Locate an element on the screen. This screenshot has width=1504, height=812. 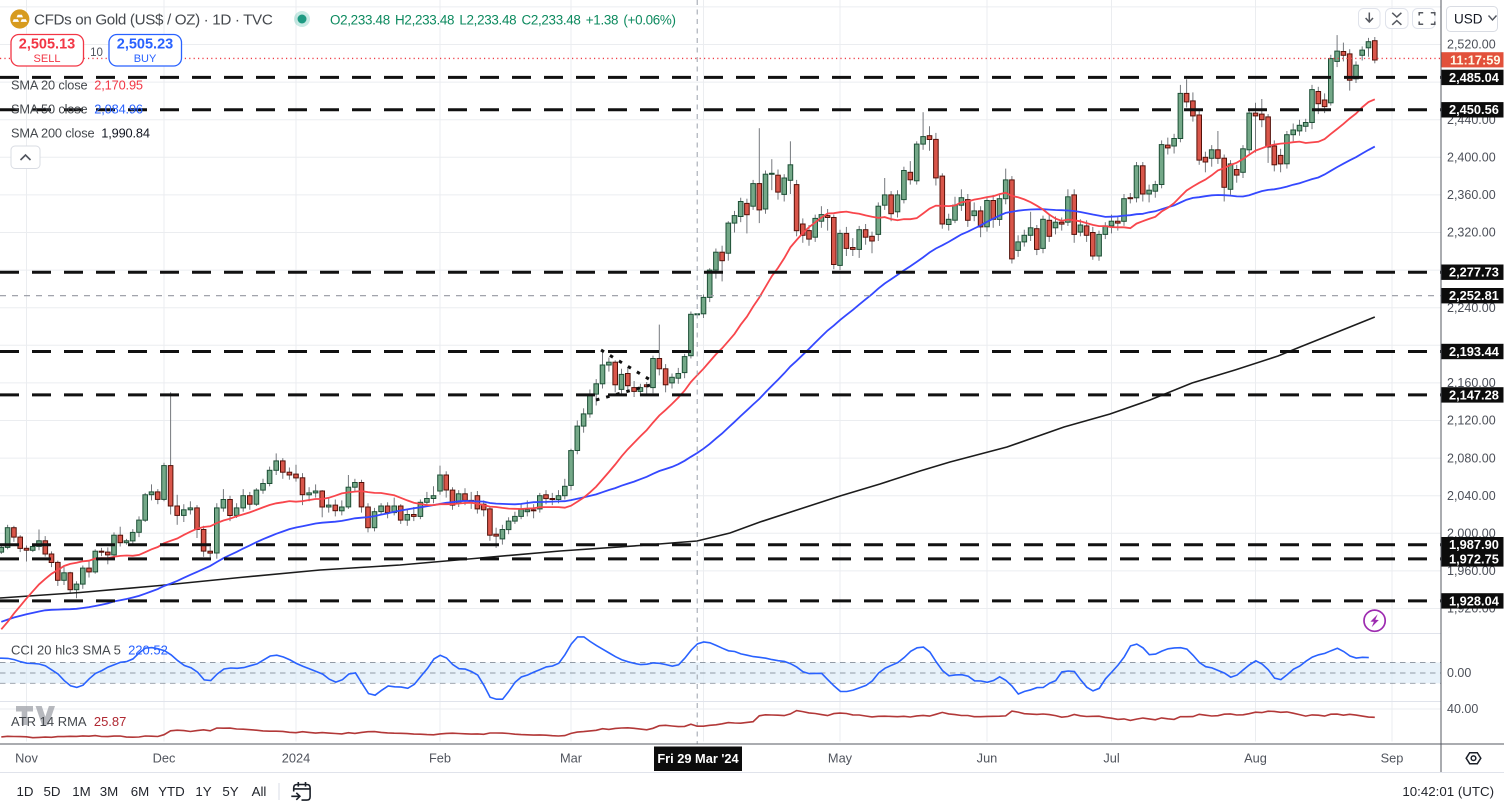
svg-text: 2,360.00 is located at coordinates (1471, 195).